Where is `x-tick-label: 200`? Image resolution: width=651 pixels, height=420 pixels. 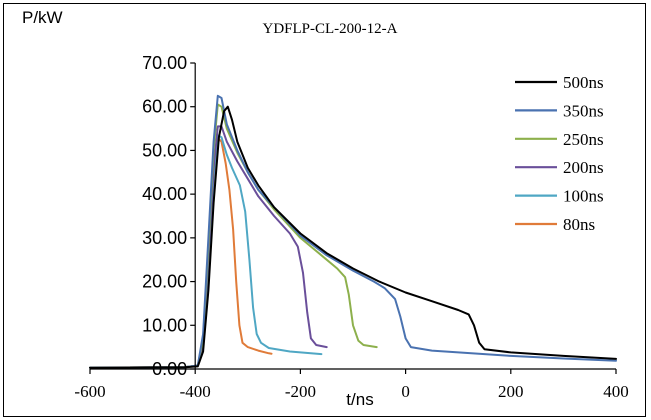 x-tick-label: 200 is located at coordinates (511, 391).